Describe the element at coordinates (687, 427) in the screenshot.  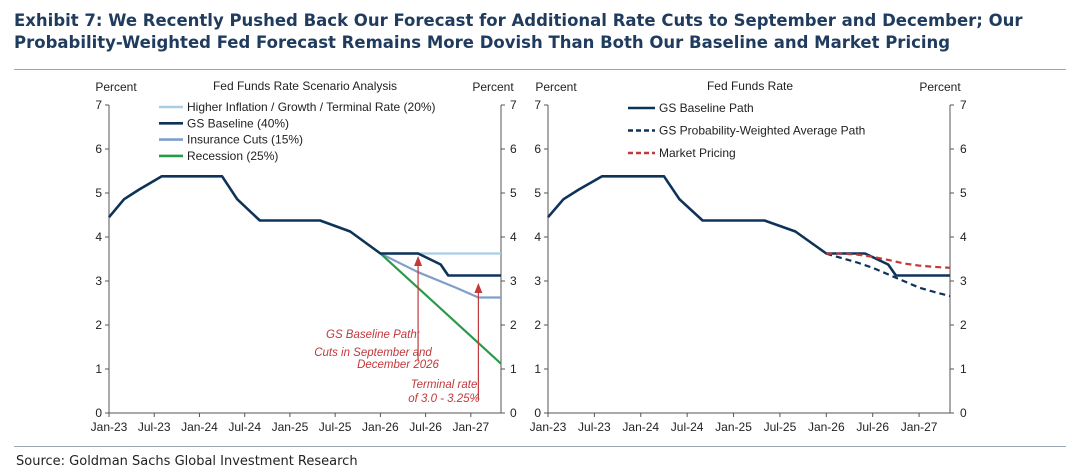
I see `chart-2-xtick-label: Jul-24` at that location.